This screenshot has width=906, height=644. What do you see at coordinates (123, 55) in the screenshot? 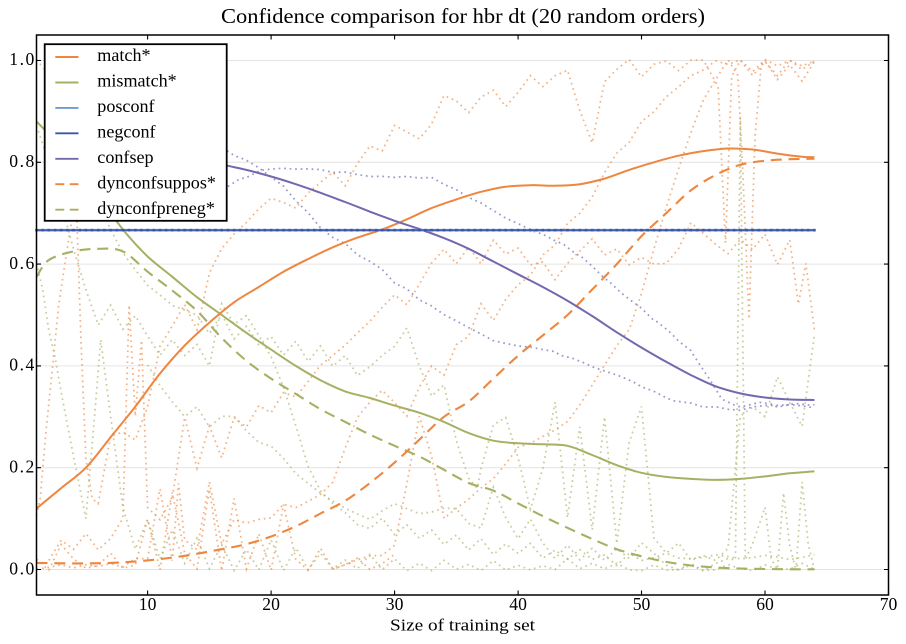
I see `svg-text: match*` at bounding box center [123, 55].